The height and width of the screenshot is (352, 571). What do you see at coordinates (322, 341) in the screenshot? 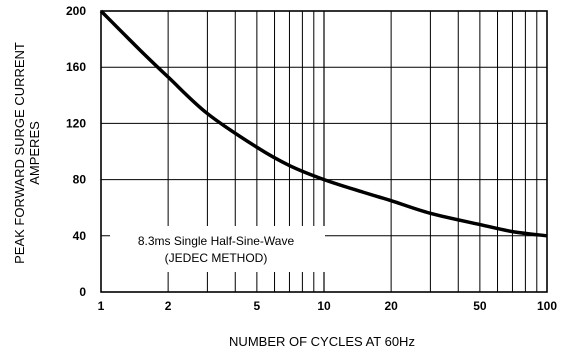
I see `x-axis-label: NUMBER OF CYCLES AT 60Hz` at bounding box center [322, 341].